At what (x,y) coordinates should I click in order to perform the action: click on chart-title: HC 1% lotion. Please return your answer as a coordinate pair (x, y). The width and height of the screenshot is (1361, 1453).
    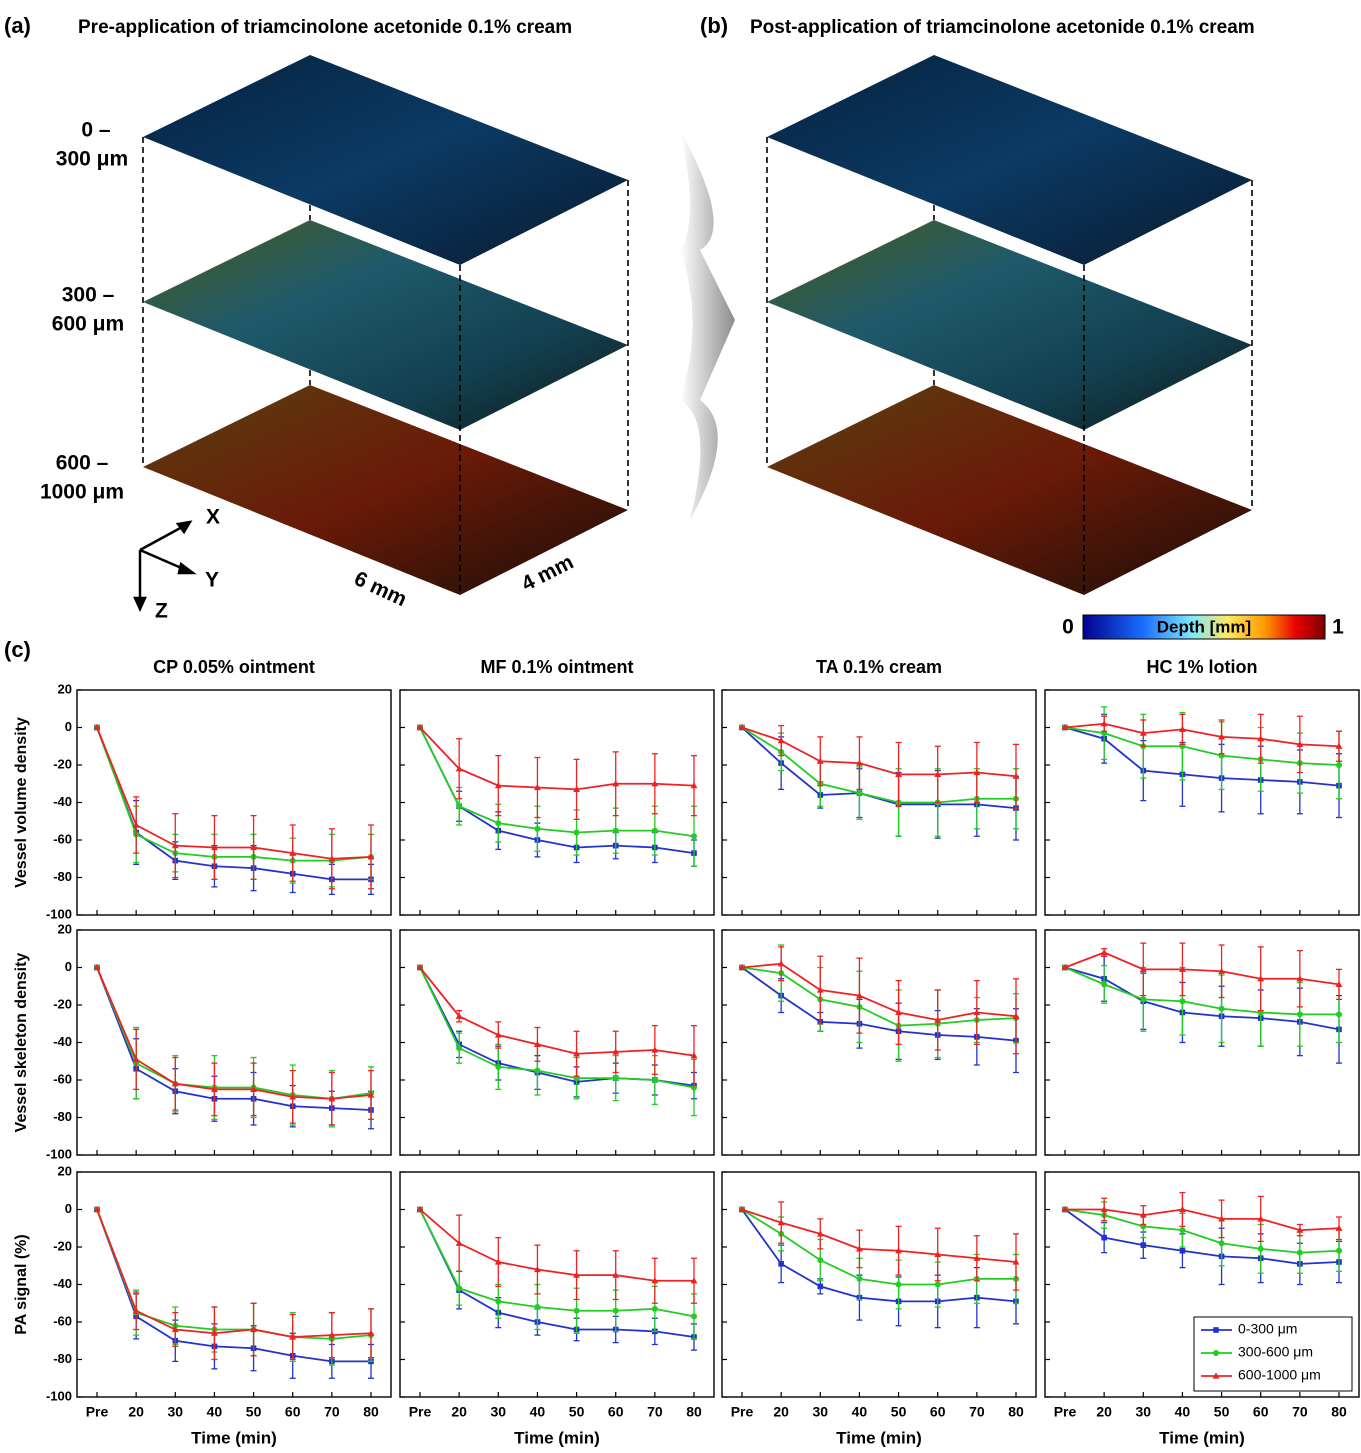
    Looking at the image, I should click on (1202, 667).